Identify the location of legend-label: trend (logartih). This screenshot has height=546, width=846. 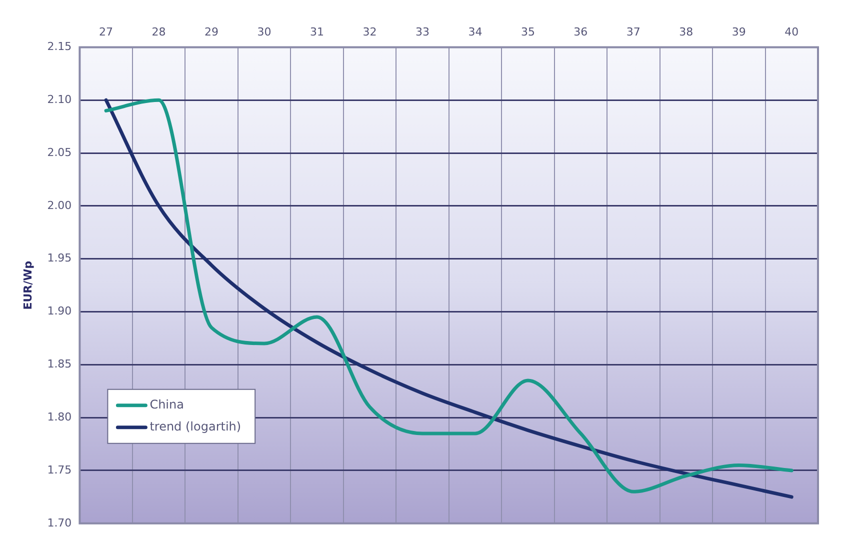
(196, 427).